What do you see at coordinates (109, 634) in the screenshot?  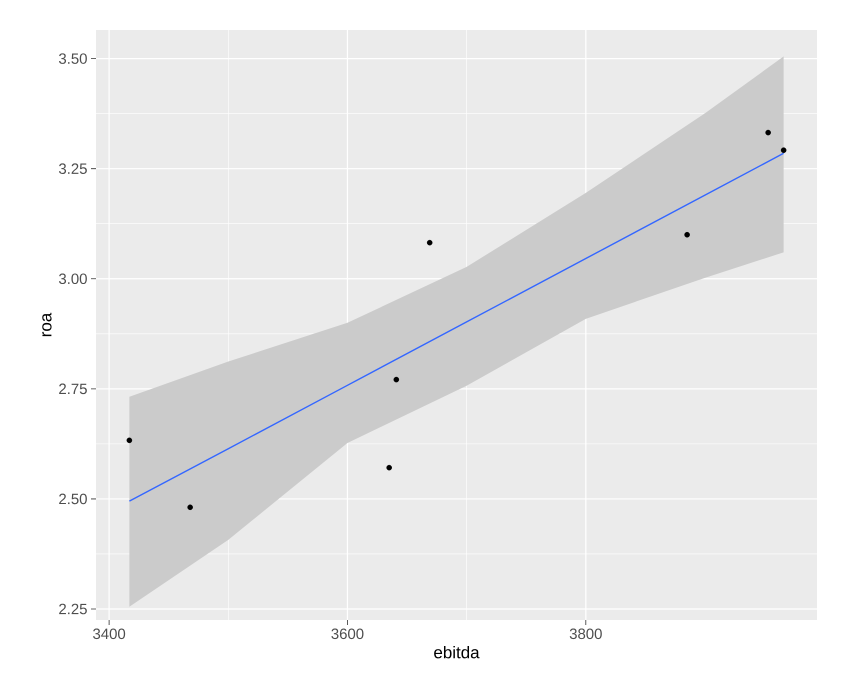 I see `x-tick-label: 3400` at bounding box center [109, 634].